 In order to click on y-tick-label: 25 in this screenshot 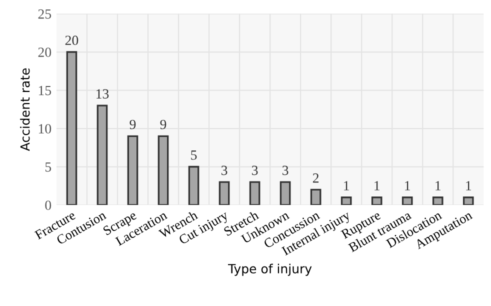, I will do `click(45, 14)`.